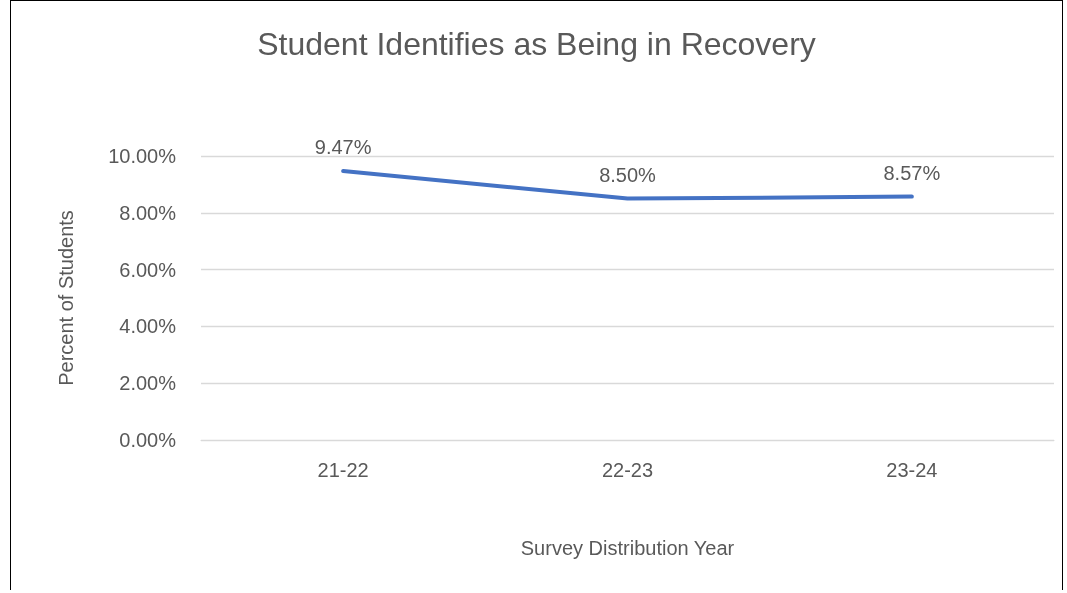 The width and height of the screenshot is (1067, 593). I want to click on x-axis-title: Survey Distribution Year, so click(627, 548).